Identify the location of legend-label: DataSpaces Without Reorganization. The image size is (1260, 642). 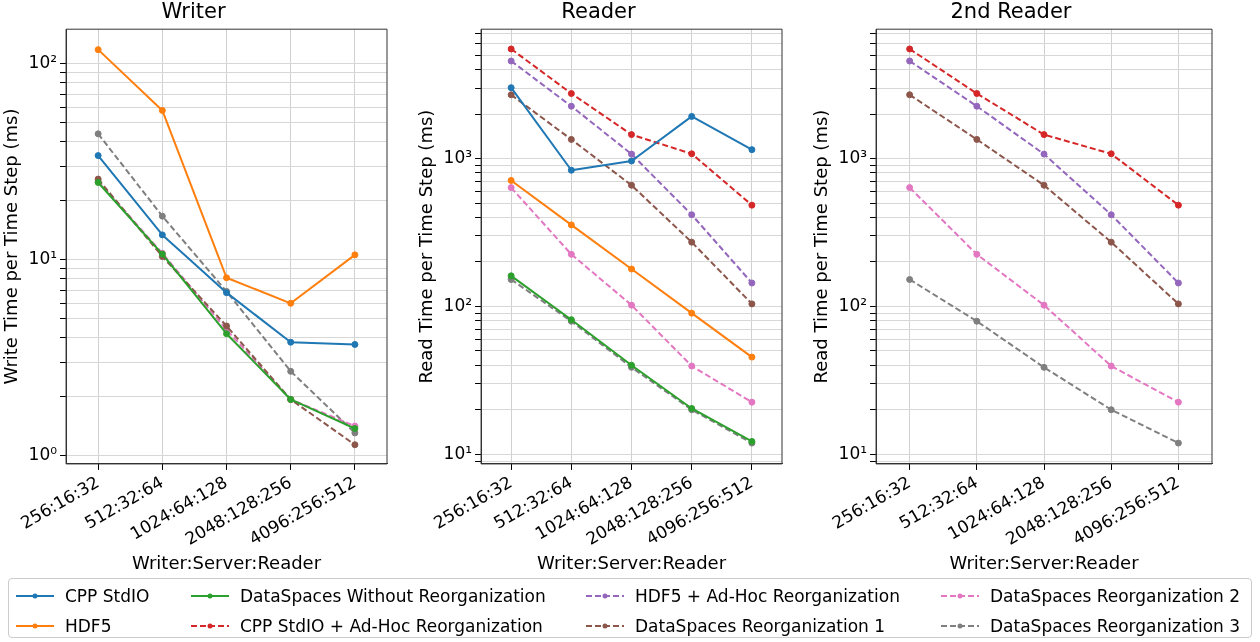
(393, 596).